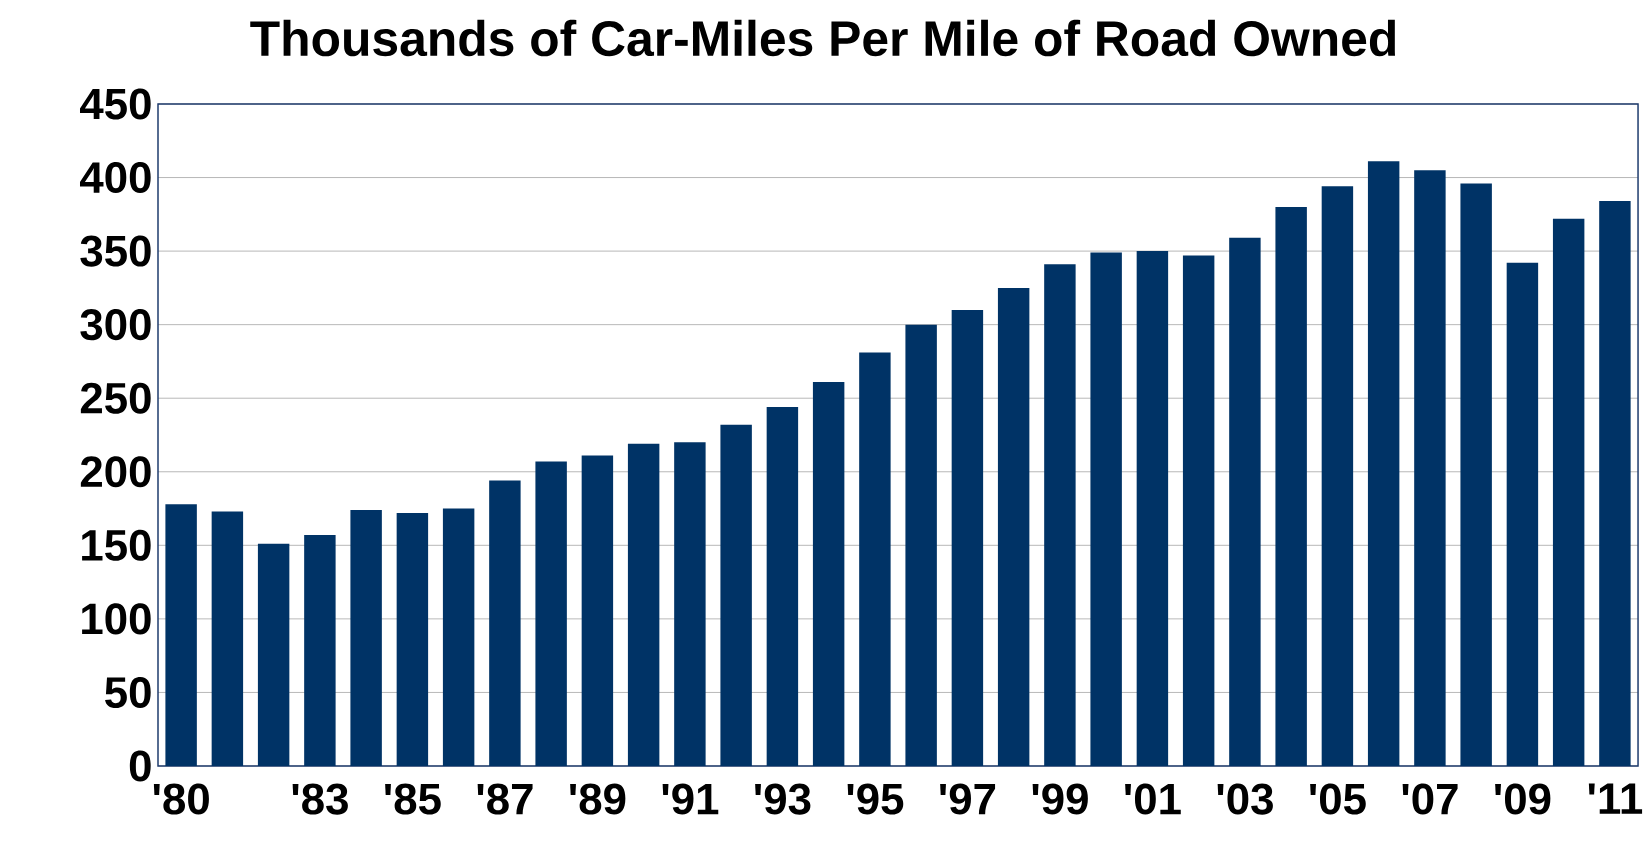 This screenshot has width=1648, height=856. Describe the element at coordinates (1523, 799) in the screenshot. I see `x-tick-label: '09` at that location.